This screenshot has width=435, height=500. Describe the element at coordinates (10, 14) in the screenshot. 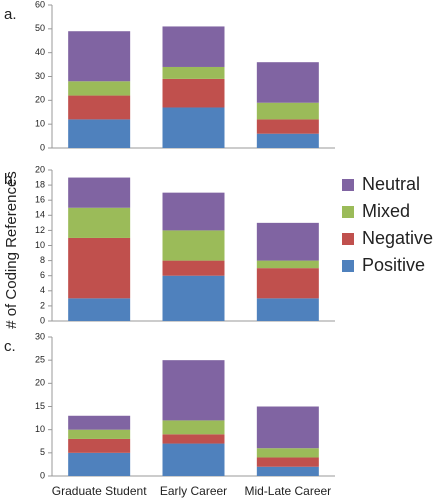

I see `panel-label: a.` at that location.